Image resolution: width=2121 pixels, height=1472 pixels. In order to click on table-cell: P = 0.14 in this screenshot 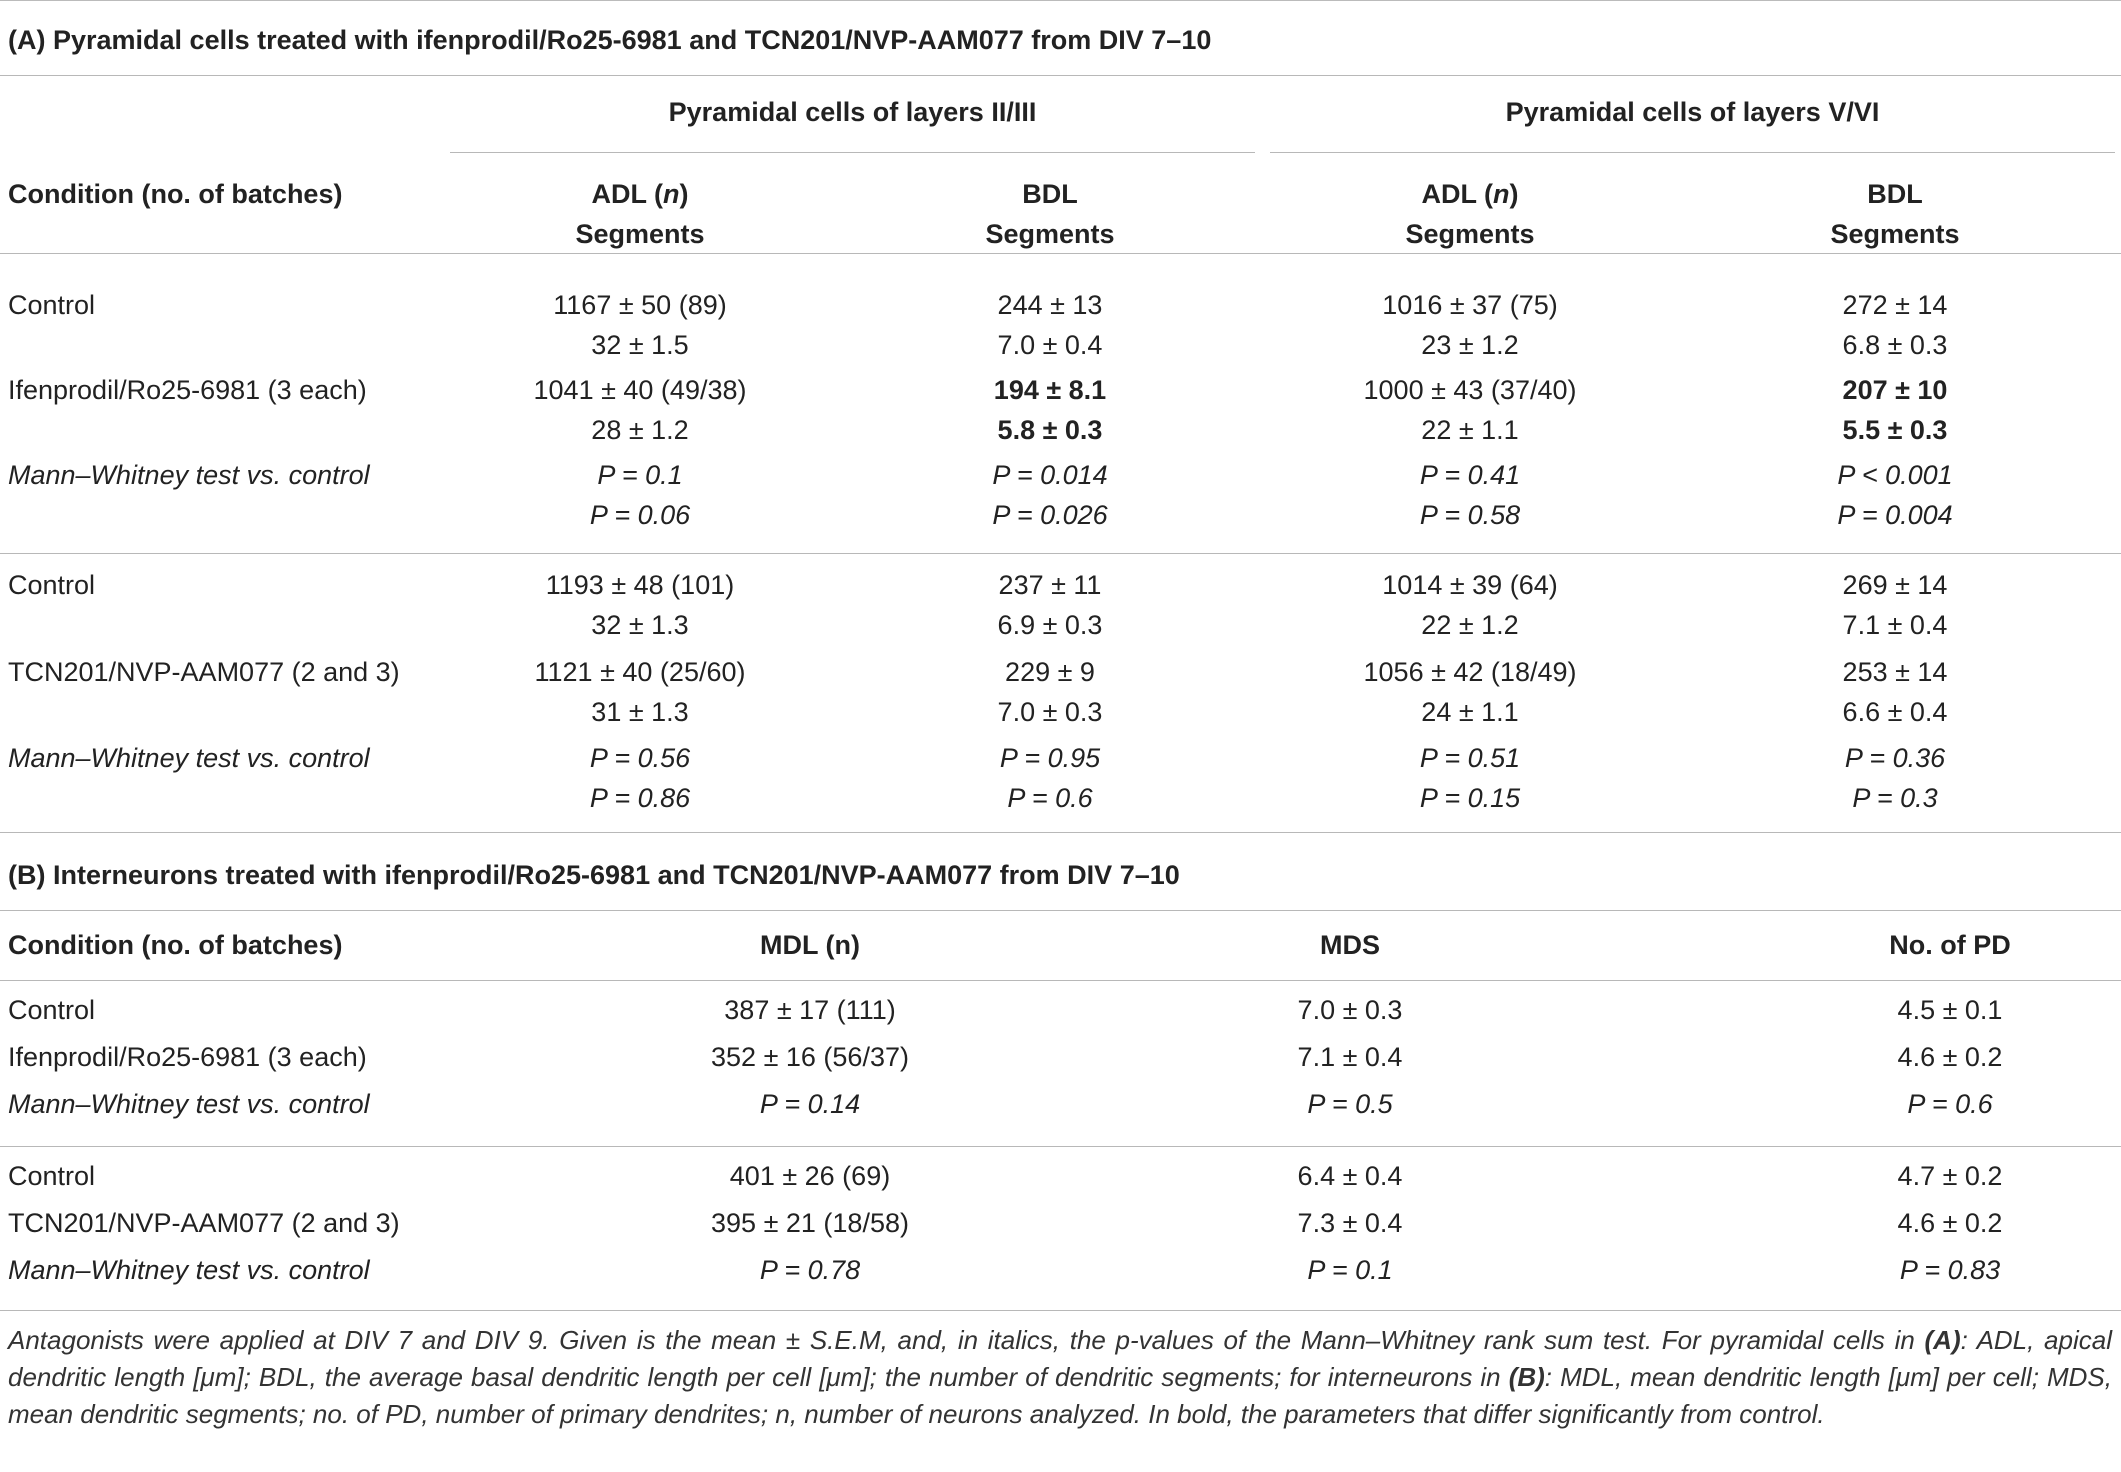, I will do `click(810, 1104)`.